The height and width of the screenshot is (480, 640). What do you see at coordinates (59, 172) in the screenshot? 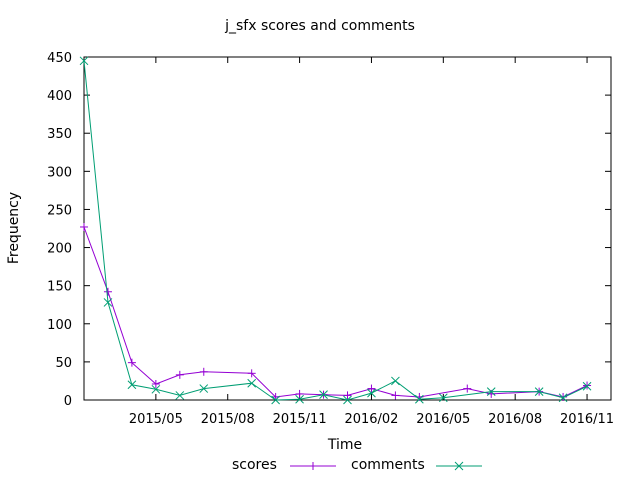
I see `y-tick-label: 300` at bounding box center [59, 172].